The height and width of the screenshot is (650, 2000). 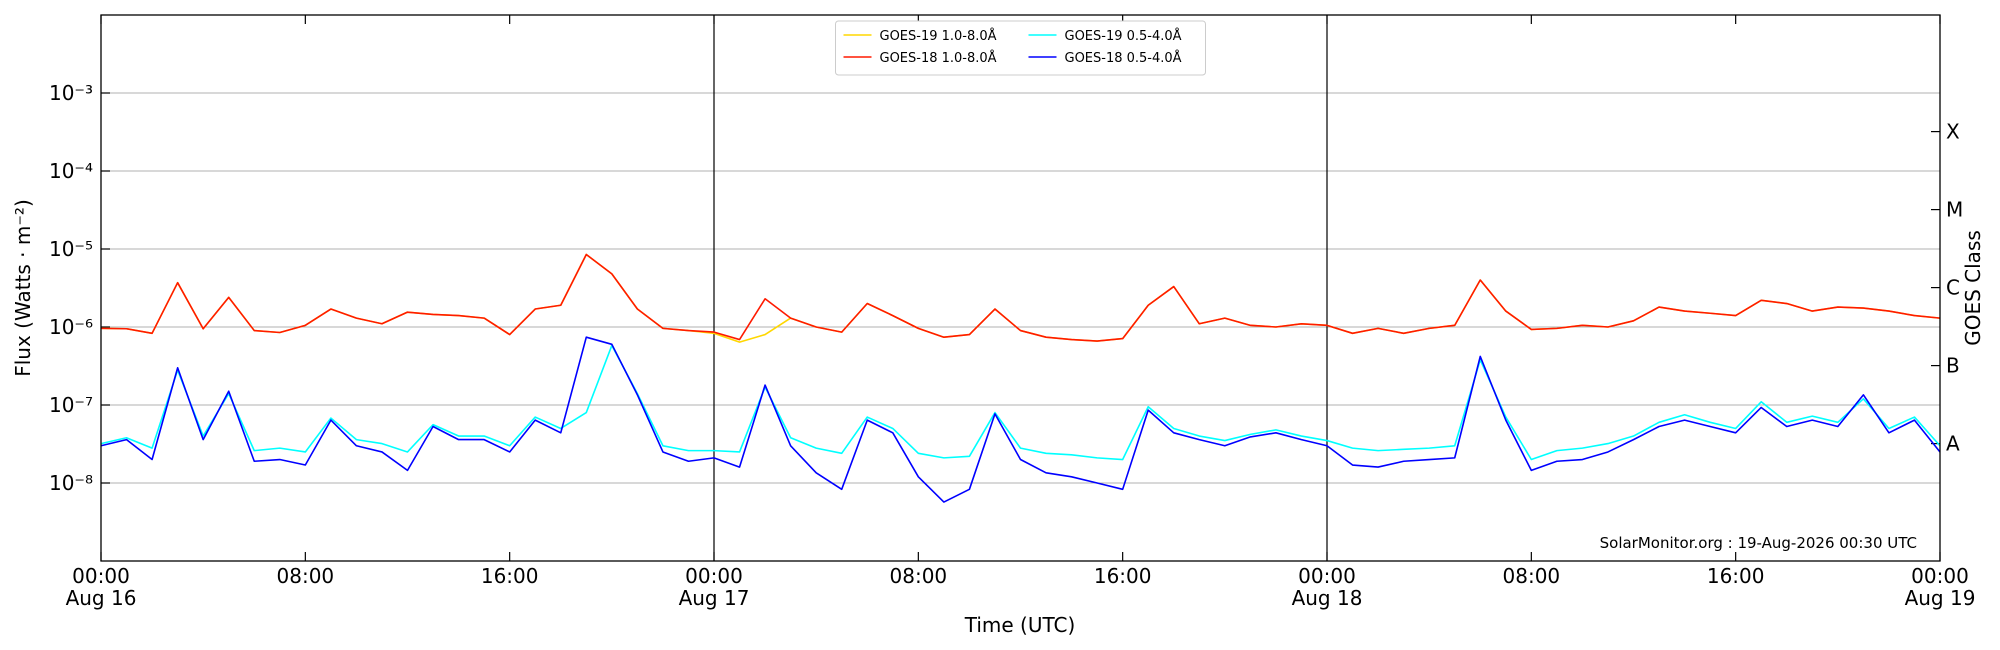 I want to click on y2-axis-label: GOES Class, so click(x=1973, y=288).